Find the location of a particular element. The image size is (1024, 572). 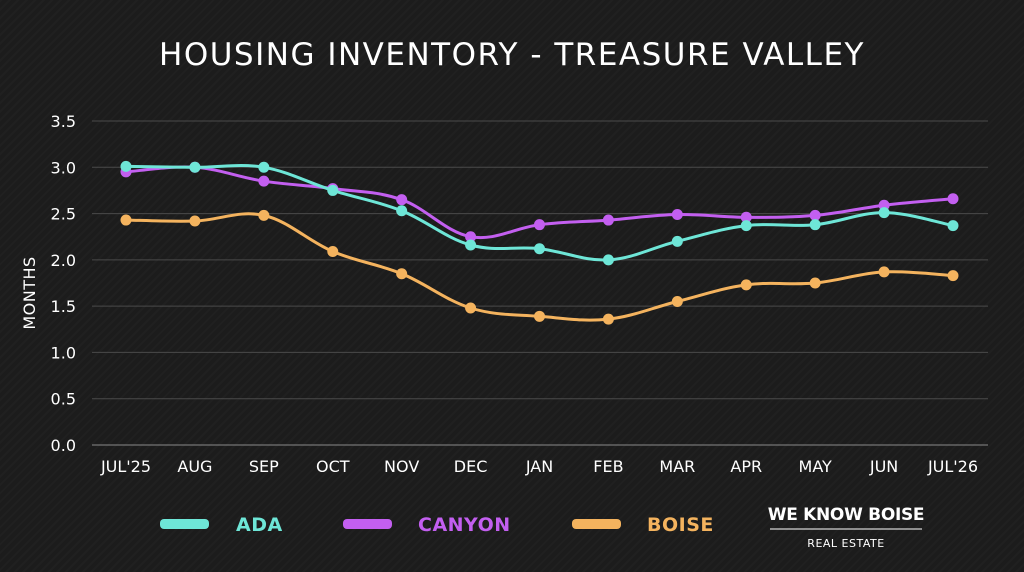

x-tick-label: JAN is located at coordinates (539, 466).